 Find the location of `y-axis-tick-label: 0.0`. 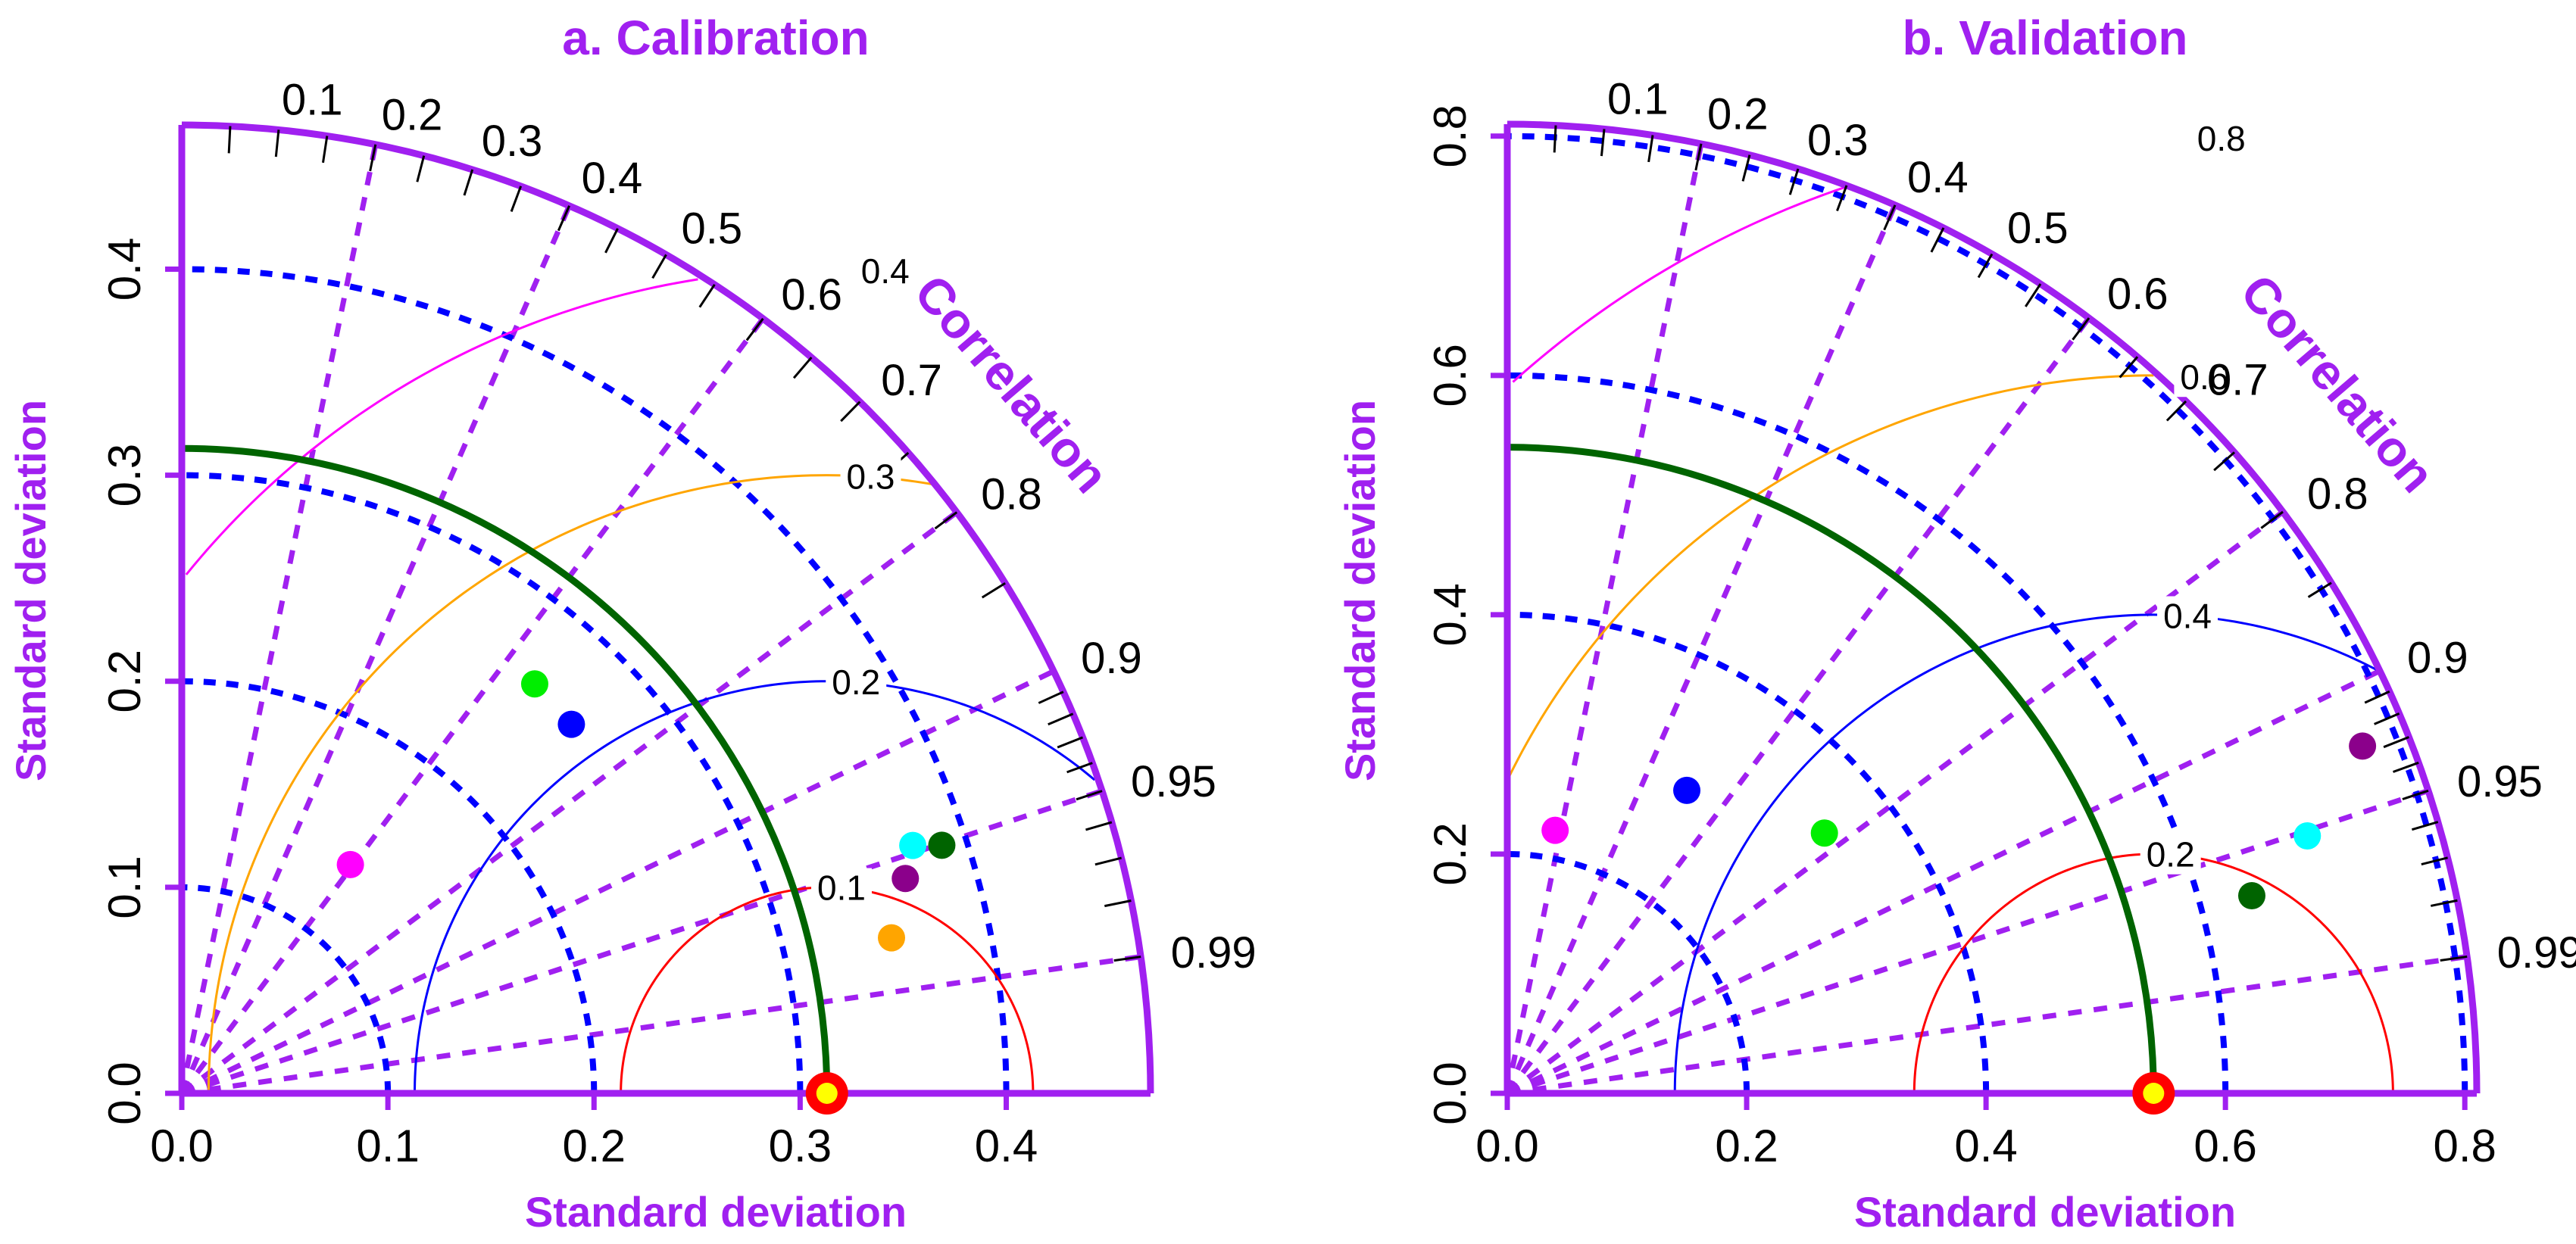

y-axis-tick-label: 0.0 is located at coordinates (1450, 1093).